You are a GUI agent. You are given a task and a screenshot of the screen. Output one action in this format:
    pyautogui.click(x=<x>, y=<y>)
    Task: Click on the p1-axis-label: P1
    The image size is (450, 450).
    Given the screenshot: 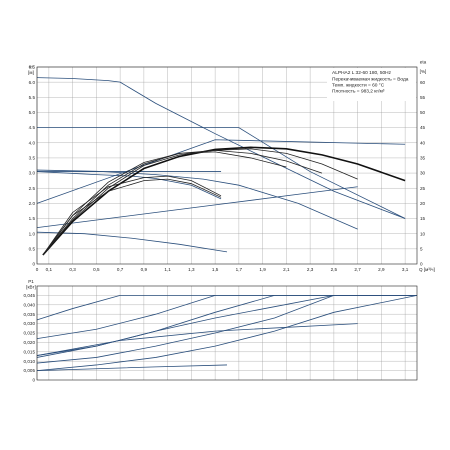 What is the action you would take?
    pyautogui.click(x=31, y=281)
    